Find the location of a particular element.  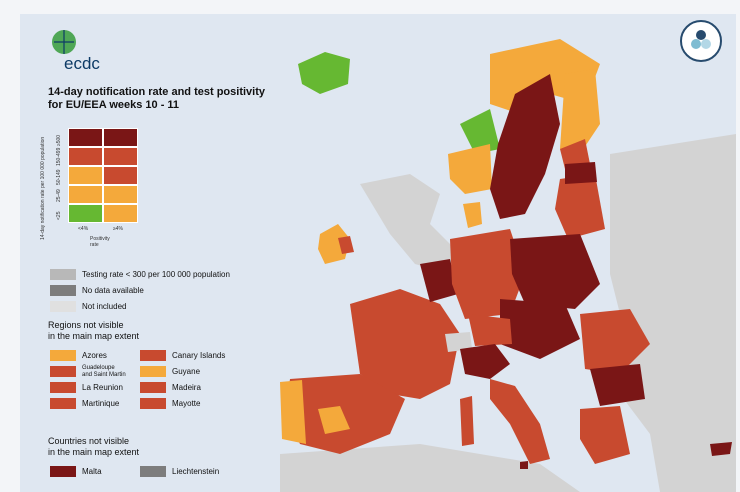

region-cyprus is located at coordinates (721, 449).